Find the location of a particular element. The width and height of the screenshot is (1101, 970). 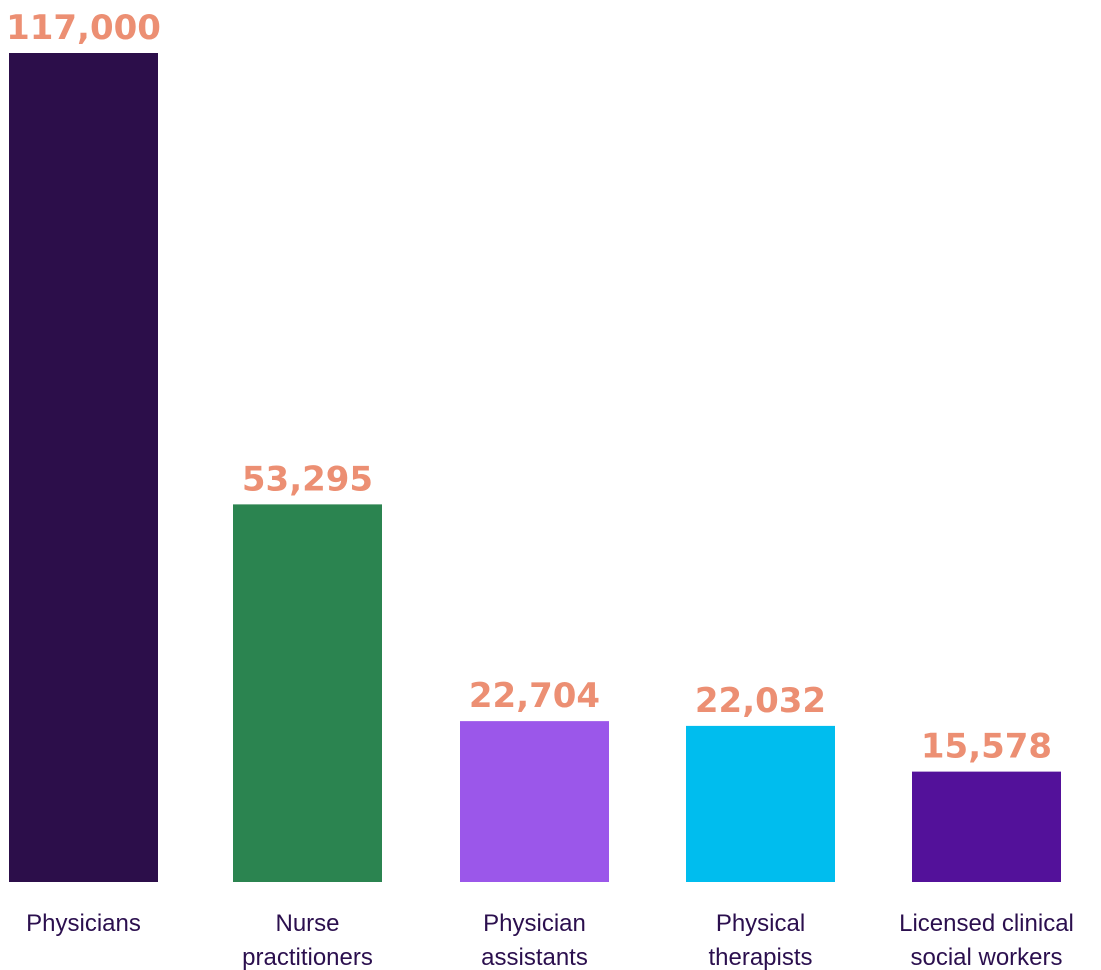

value-label-4: 22,032 is located at coordinates (760, 701).